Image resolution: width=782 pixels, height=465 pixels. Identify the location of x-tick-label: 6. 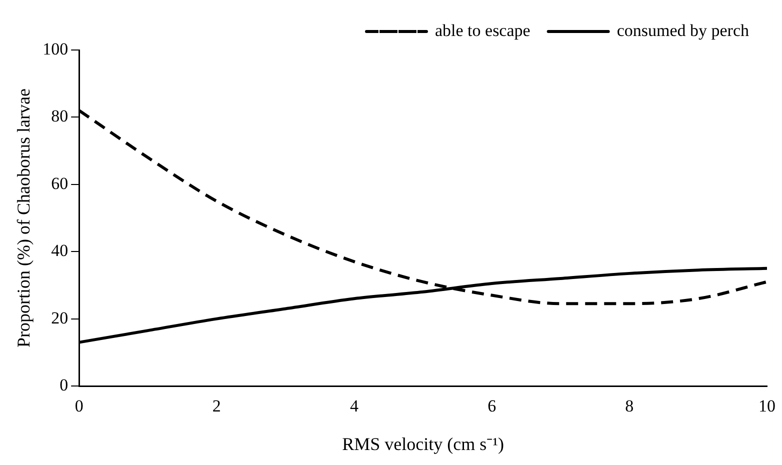
(492, 406).